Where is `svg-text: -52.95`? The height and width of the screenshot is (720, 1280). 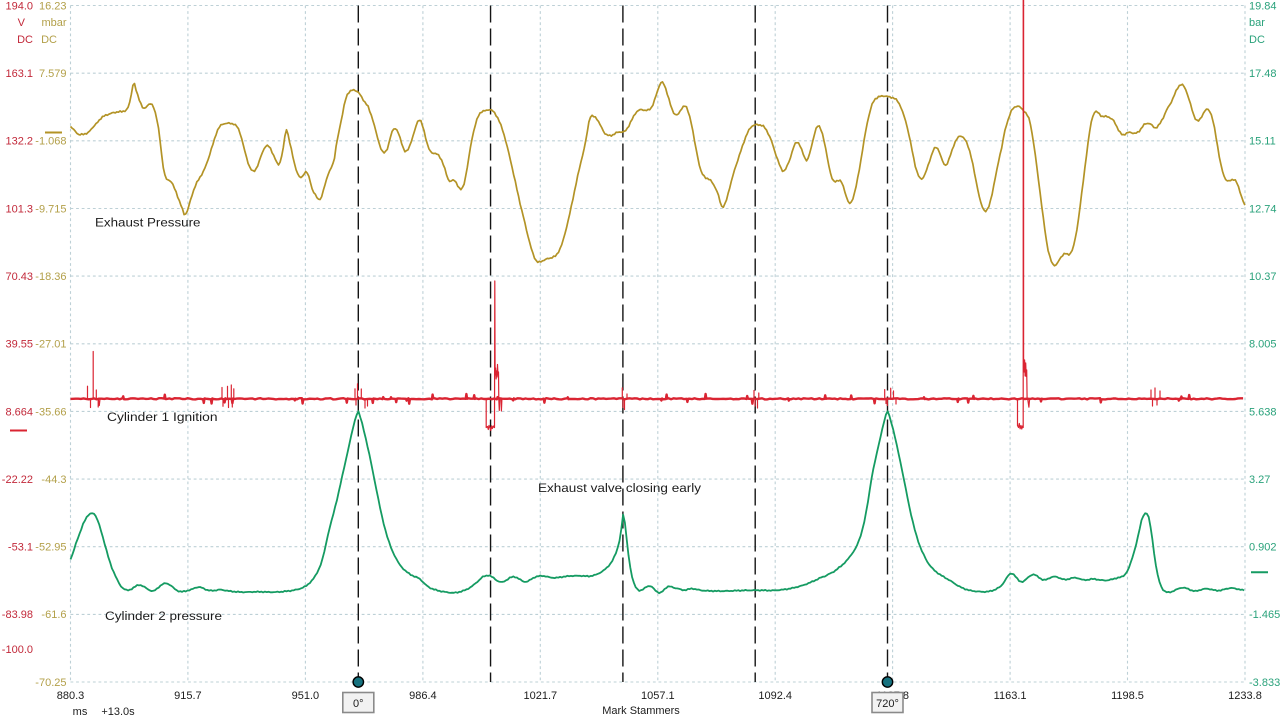 svg-text: -52.95 is located at coordinates (50, 548).